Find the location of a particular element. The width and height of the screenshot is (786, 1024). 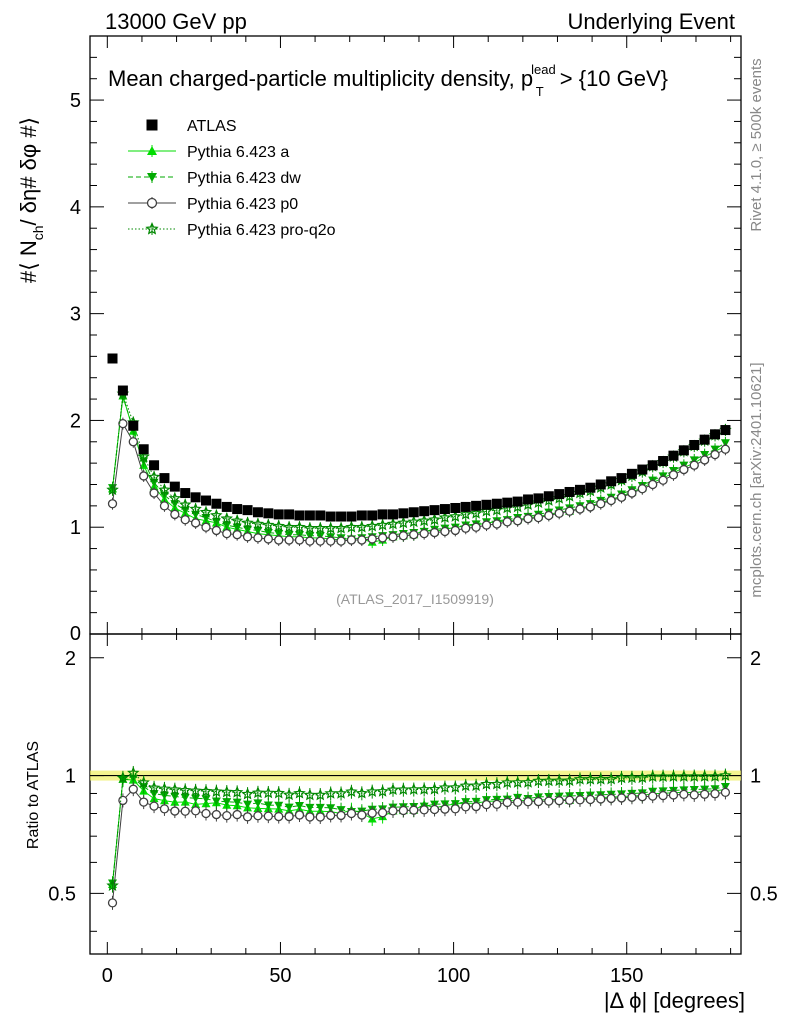

analysis-id: (ATLAS_2017_I1509919) is located at coordinates (415, 599).